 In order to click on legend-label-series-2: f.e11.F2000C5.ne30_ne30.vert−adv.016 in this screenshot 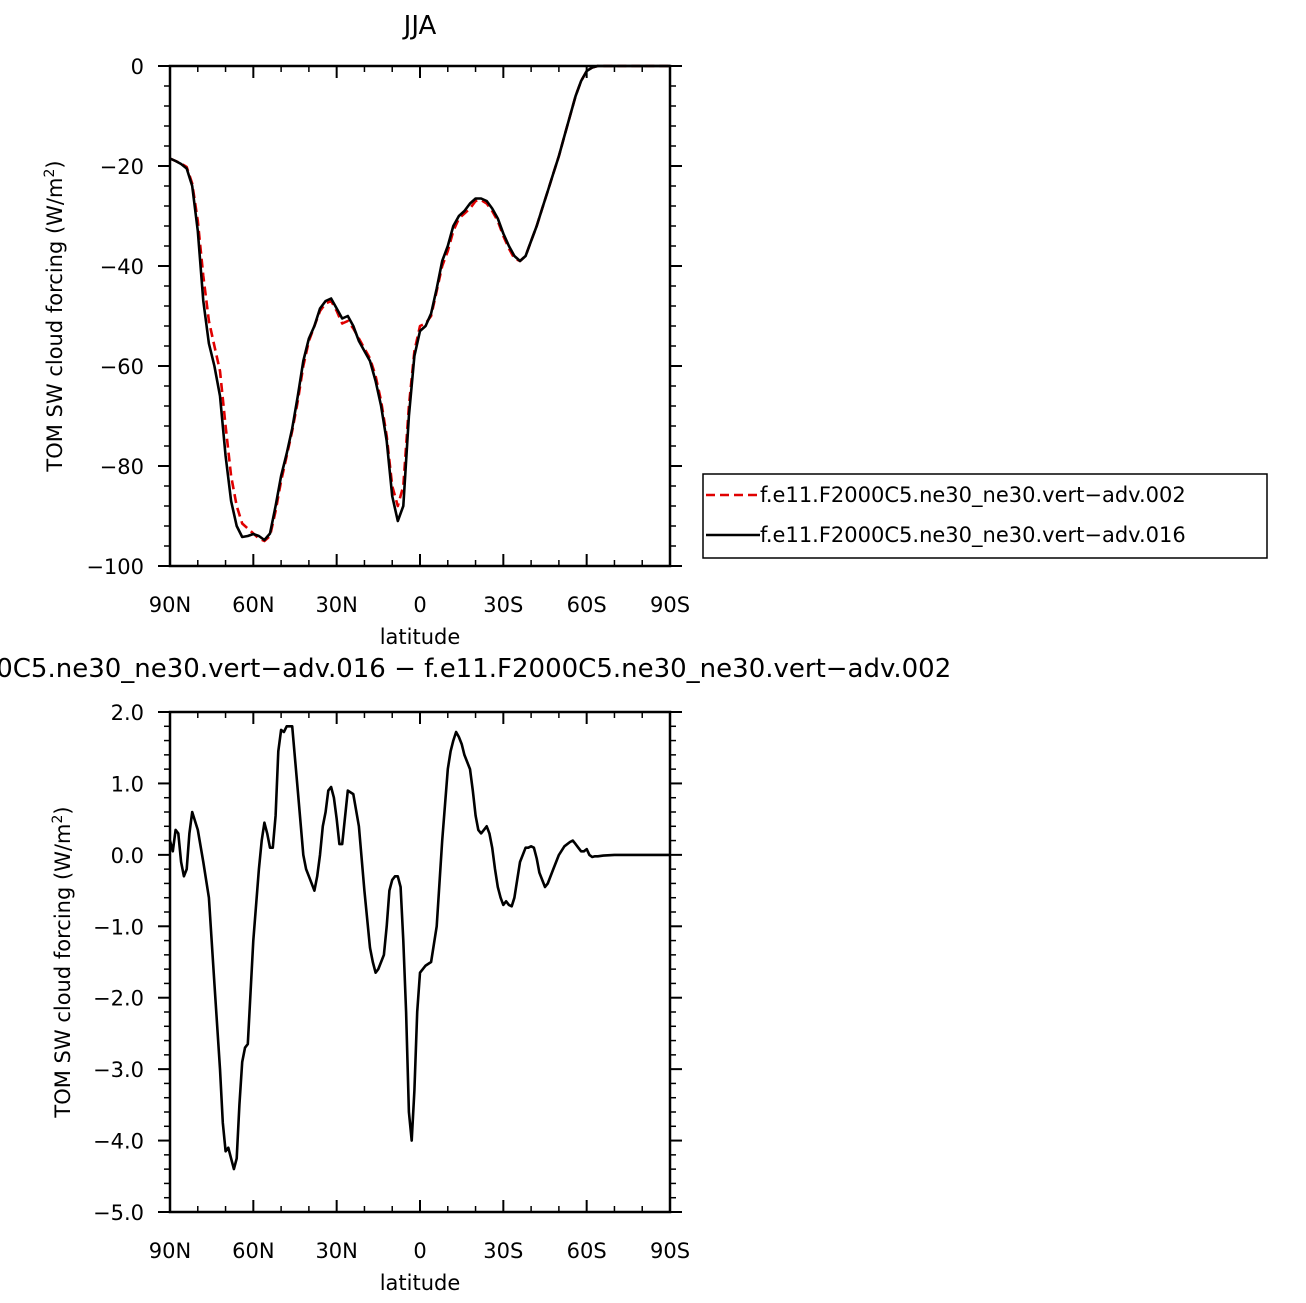, I will do `click(973, 535)`.